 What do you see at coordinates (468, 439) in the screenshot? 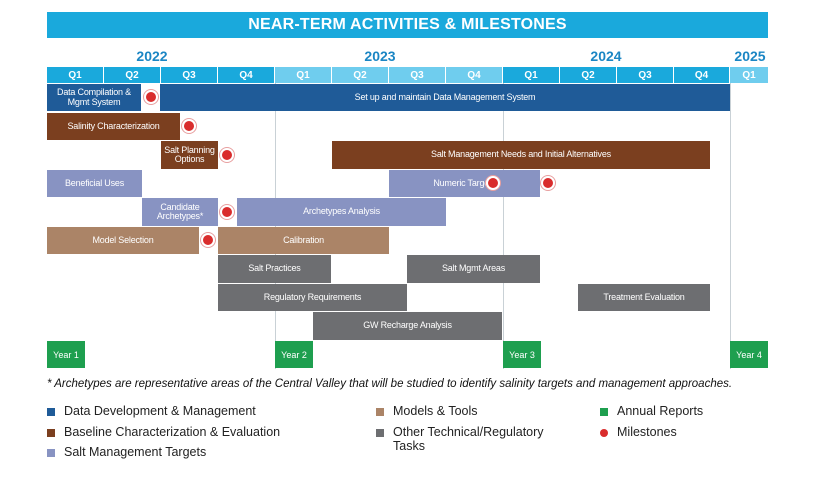
I see `legend-label: Other Technical/Regulatory Tasks` at bounding box center [468, 439].